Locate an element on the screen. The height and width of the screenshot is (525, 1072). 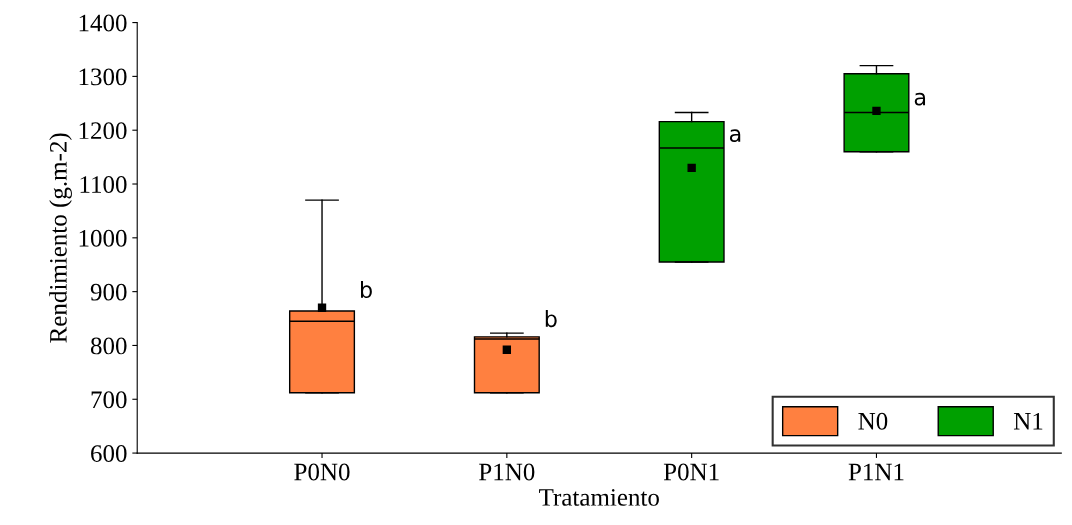
y-tick-label: 900 is located at coordinates (108, 292).